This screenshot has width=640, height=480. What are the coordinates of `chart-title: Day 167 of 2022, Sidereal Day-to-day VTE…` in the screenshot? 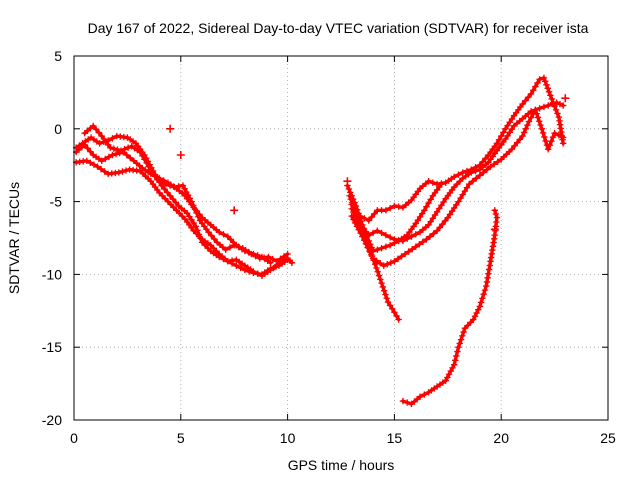 It's located at (338, 28).